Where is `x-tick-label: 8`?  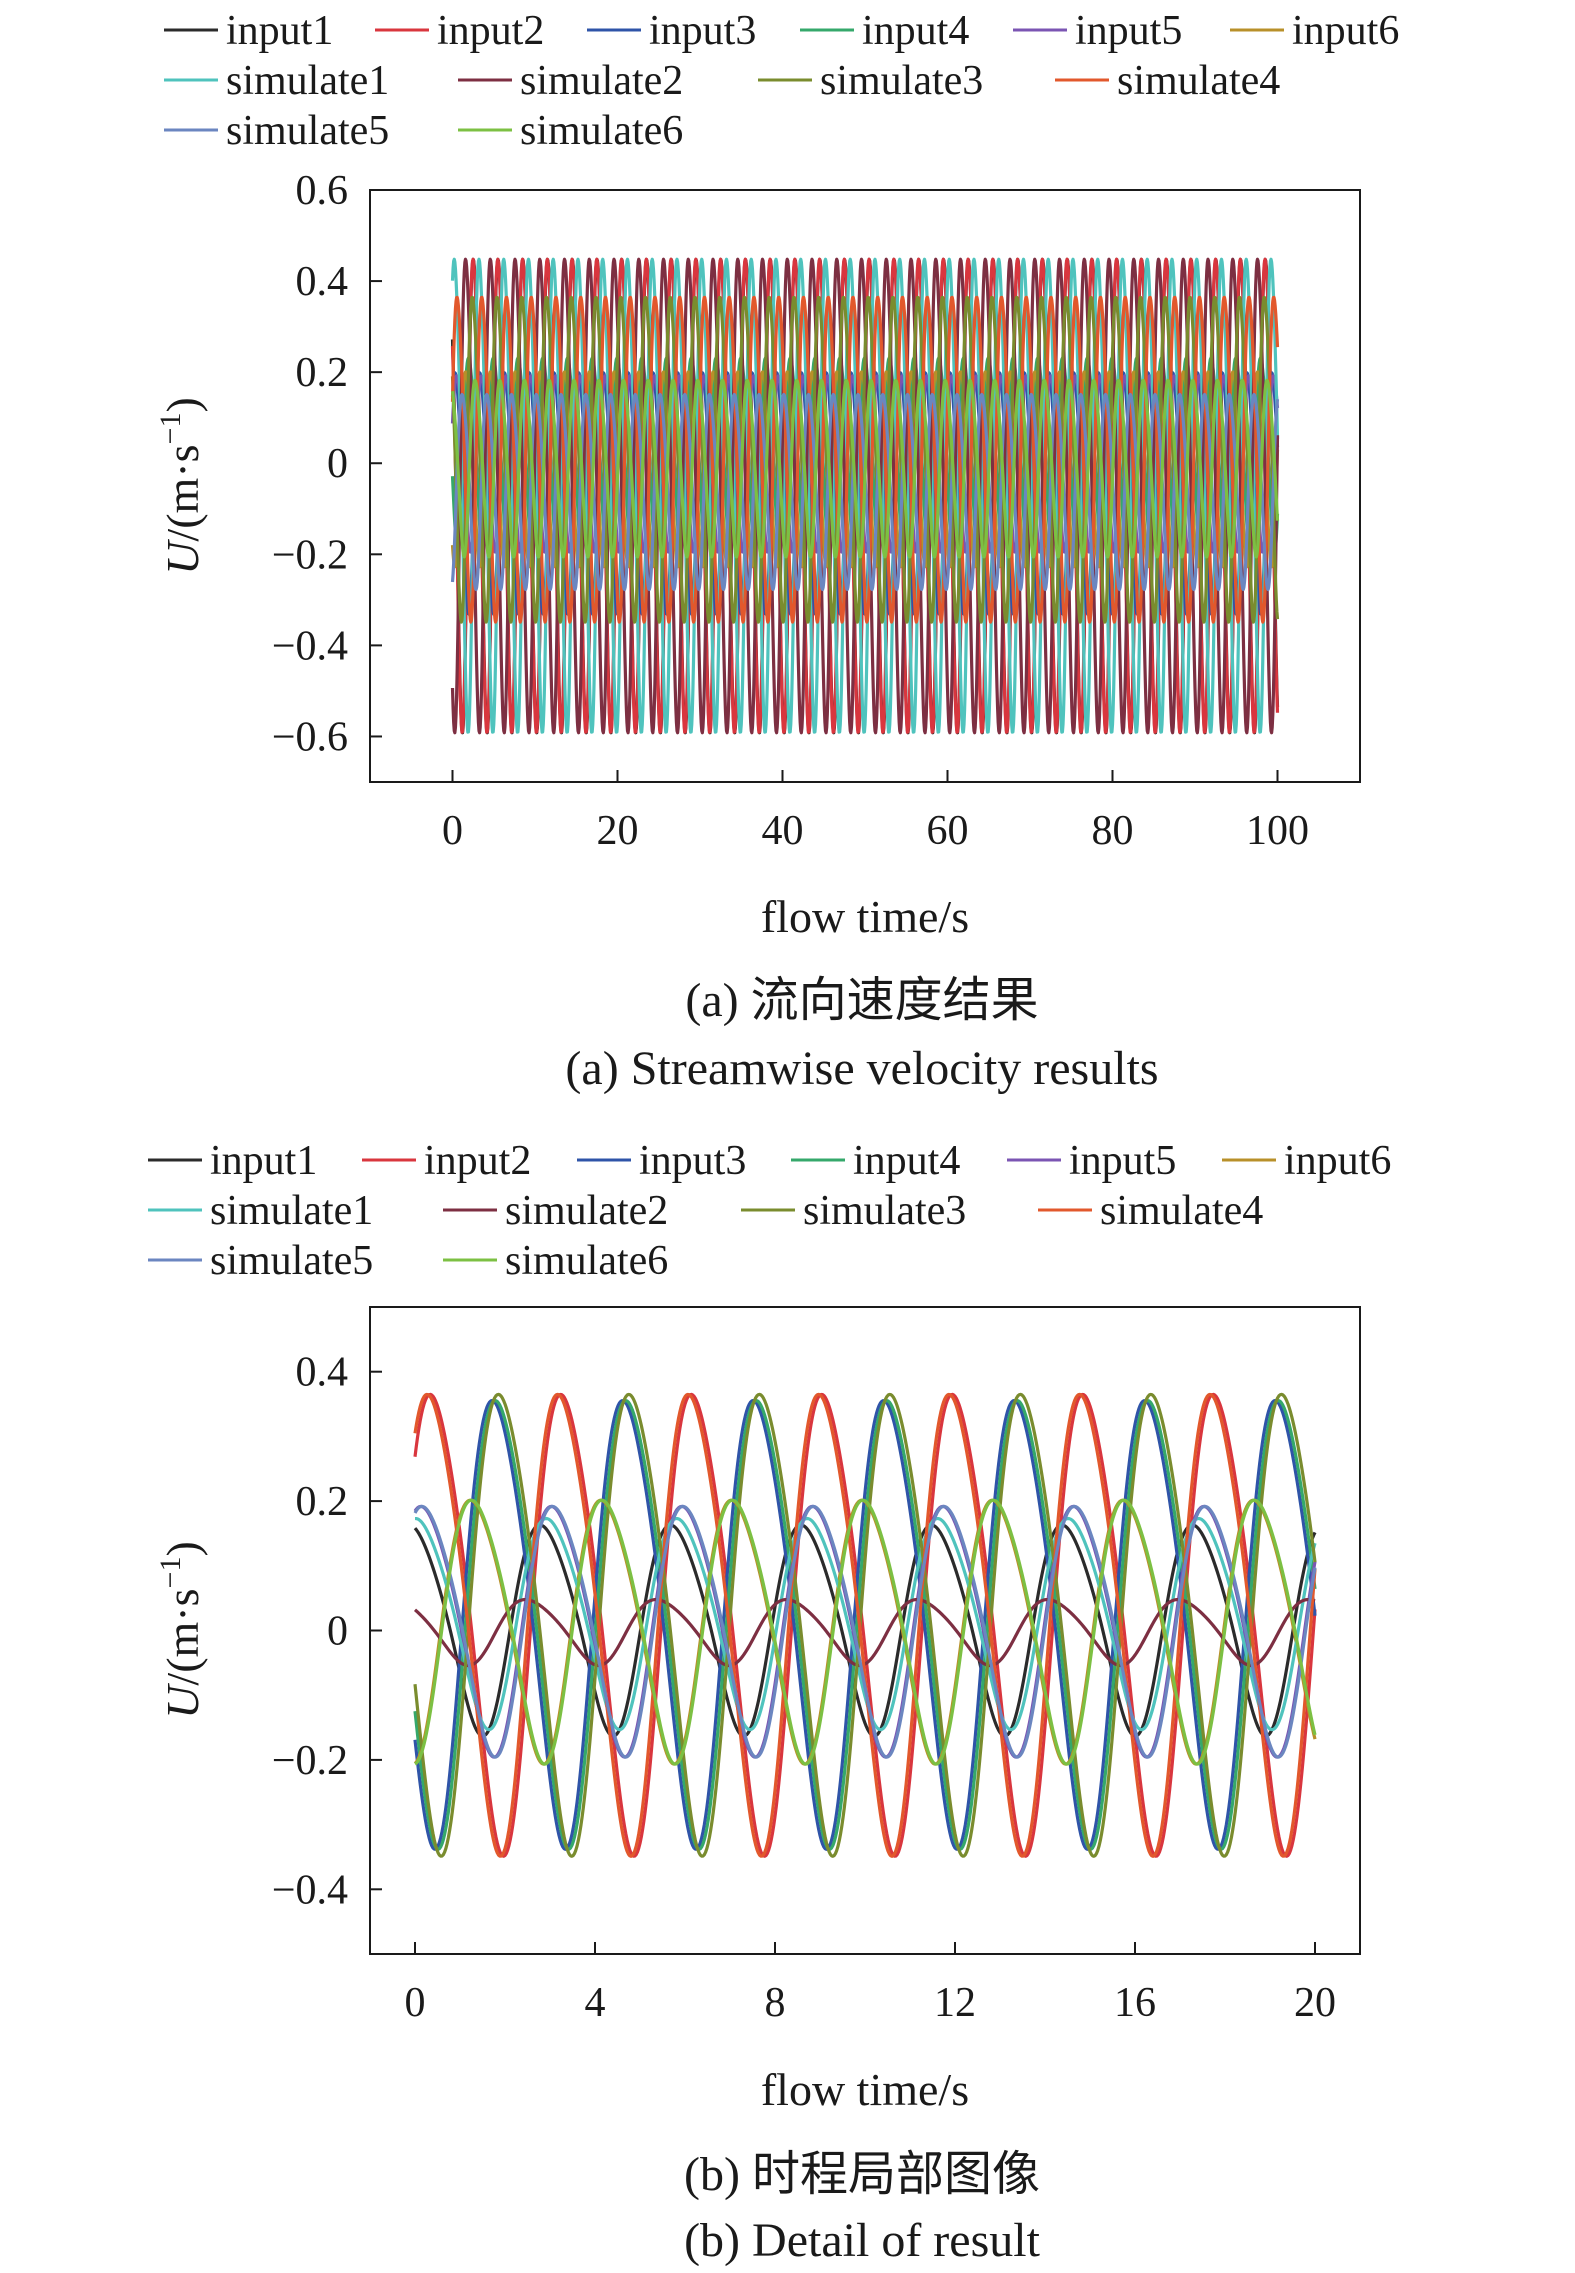 x-tick-label: 8 is located at coordinates (775, 2003).